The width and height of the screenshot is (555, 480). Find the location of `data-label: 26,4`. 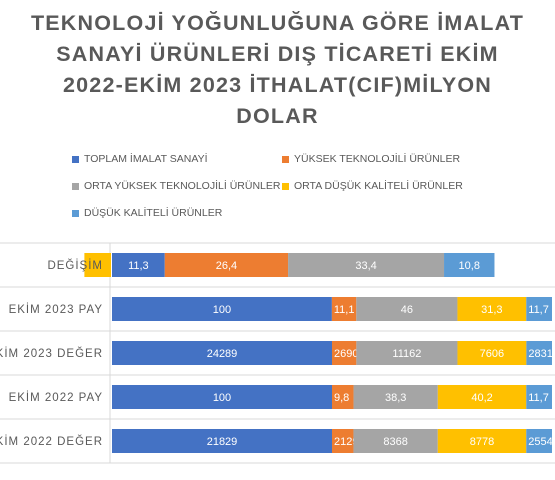

data-label: 26,4 is located at coordinates (226, 266).